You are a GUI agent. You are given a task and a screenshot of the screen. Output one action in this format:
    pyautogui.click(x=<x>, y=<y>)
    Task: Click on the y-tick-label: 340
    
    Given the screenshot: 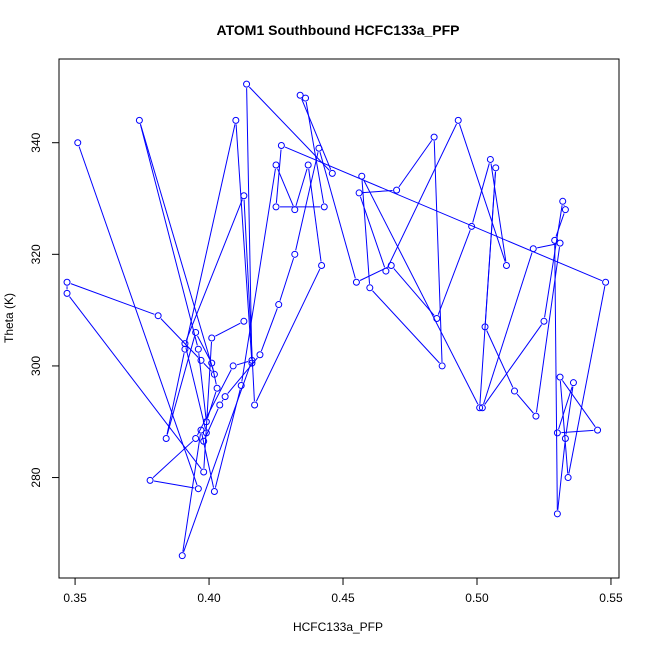 What is the action you would take?
    pyautogui.click(x=36, y=142)
    